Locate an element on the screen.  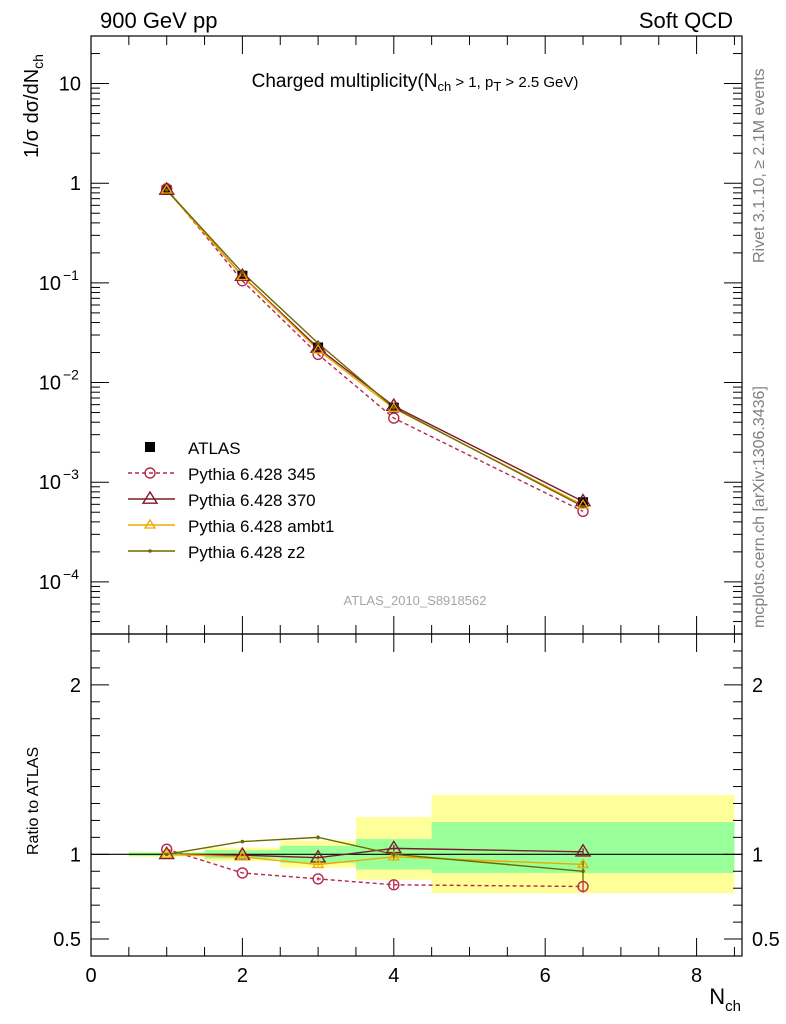
legend-label-1: Pythia 6.428 345 is located at coordinates (252, 474).